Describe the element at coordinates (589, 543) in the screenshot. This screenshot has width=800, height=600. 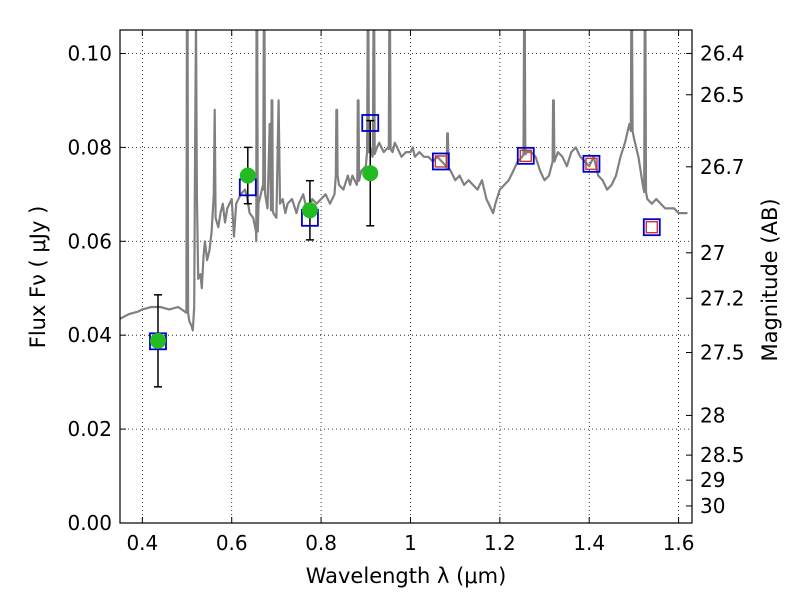
I see `x-tick-label: 1.4` at that location.